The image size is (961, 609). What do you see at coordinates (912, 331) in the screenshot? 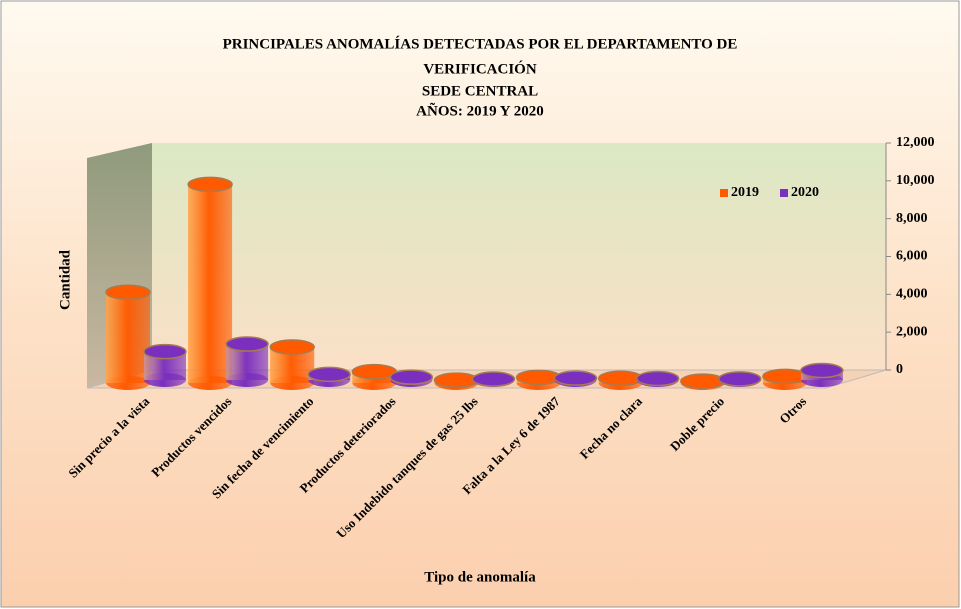
I see `y-tick-label: 2,000` at bounding box center [912, 331].